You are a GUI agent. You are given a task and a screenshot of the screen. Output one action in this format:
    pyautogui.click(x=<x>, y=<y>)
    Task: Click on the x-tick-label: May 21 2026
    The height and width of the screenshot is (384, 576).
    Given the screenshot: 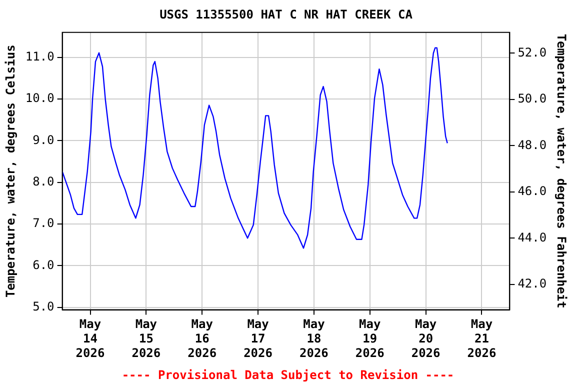 What is the action you would take?
    pyautogui.click(x=481, y=338)
    